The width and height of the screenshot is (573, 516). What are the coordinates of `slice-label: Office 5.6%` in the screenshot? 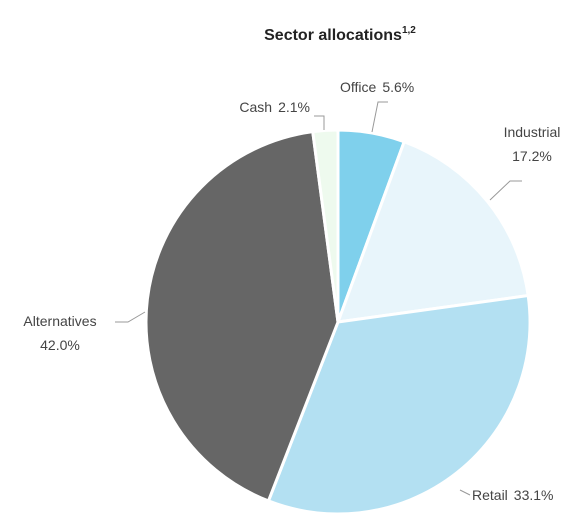 It's located at (377, 87).